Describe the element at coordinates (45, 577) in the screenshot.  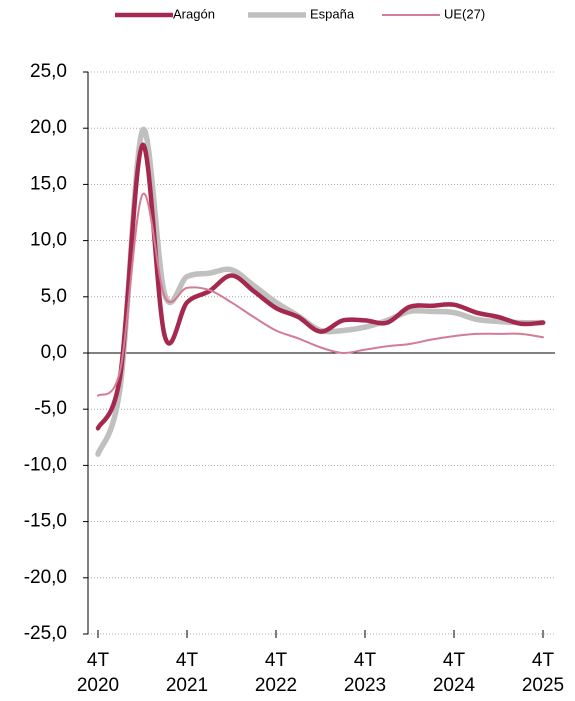
I see `y-tick-label: -20,0` at that location.